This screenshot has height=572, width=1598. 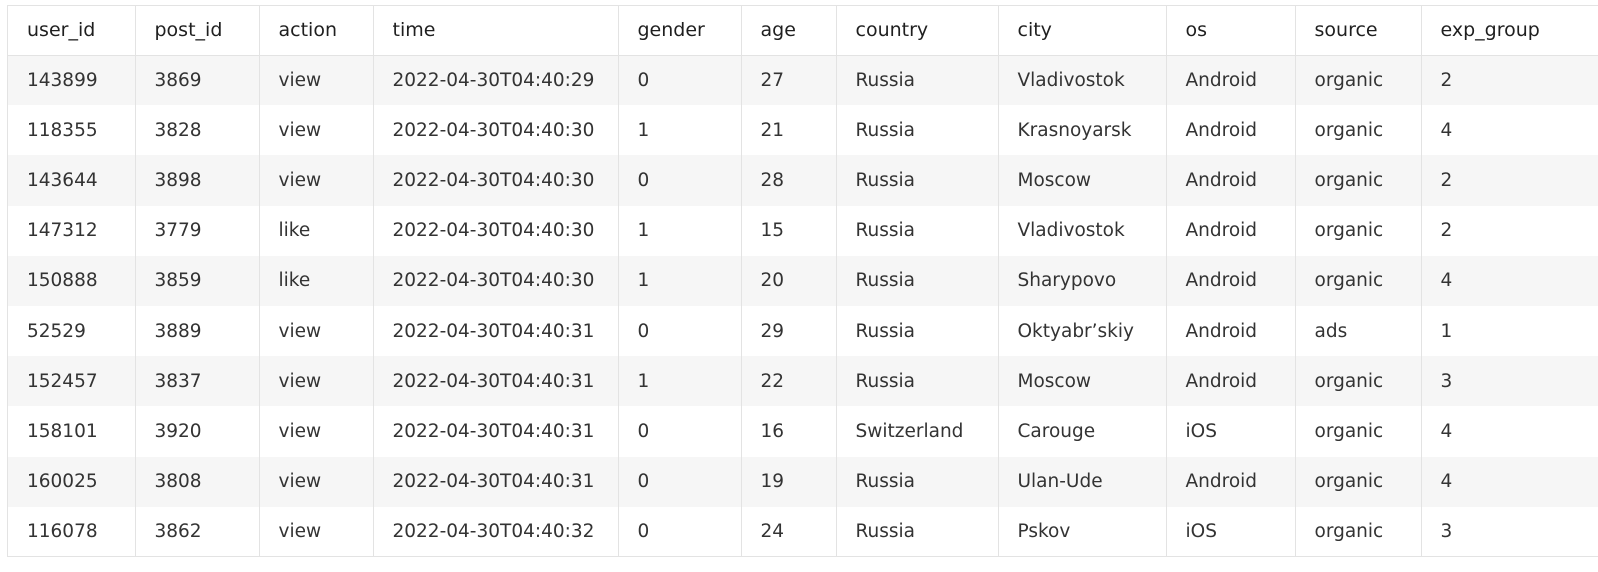 What do you see at coordinates (789, 31) in the screenshot?
I see `column-header-age: age` at bounding box center [789, 31].